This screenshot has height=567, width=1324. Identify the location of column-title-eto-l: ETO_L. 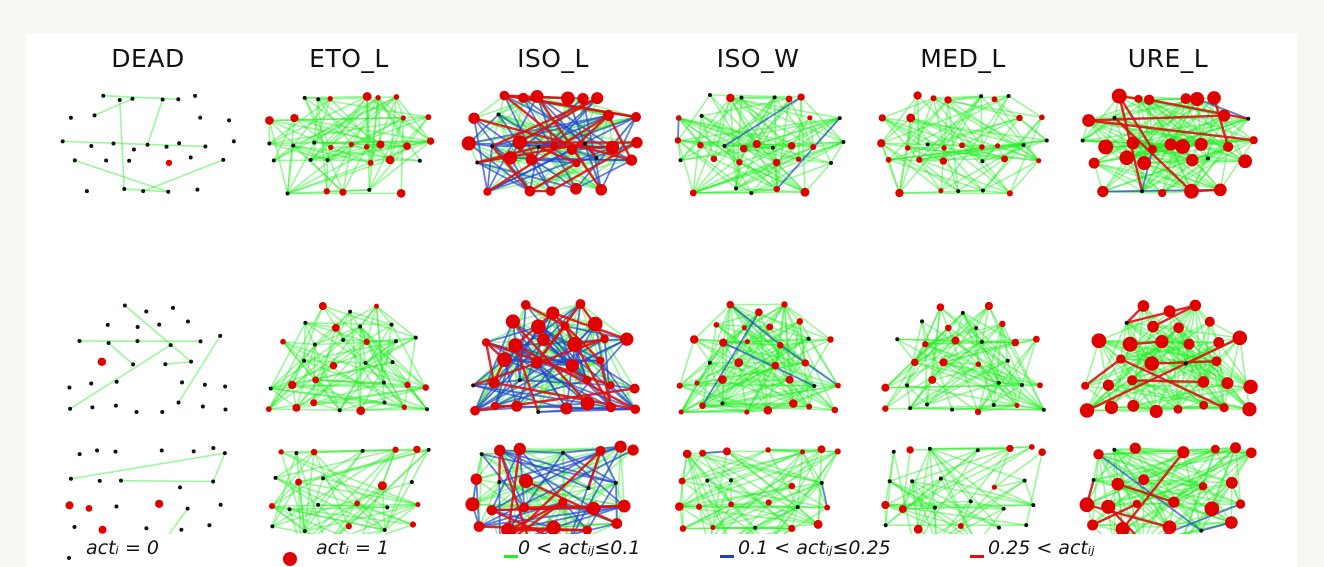
(349, 58).